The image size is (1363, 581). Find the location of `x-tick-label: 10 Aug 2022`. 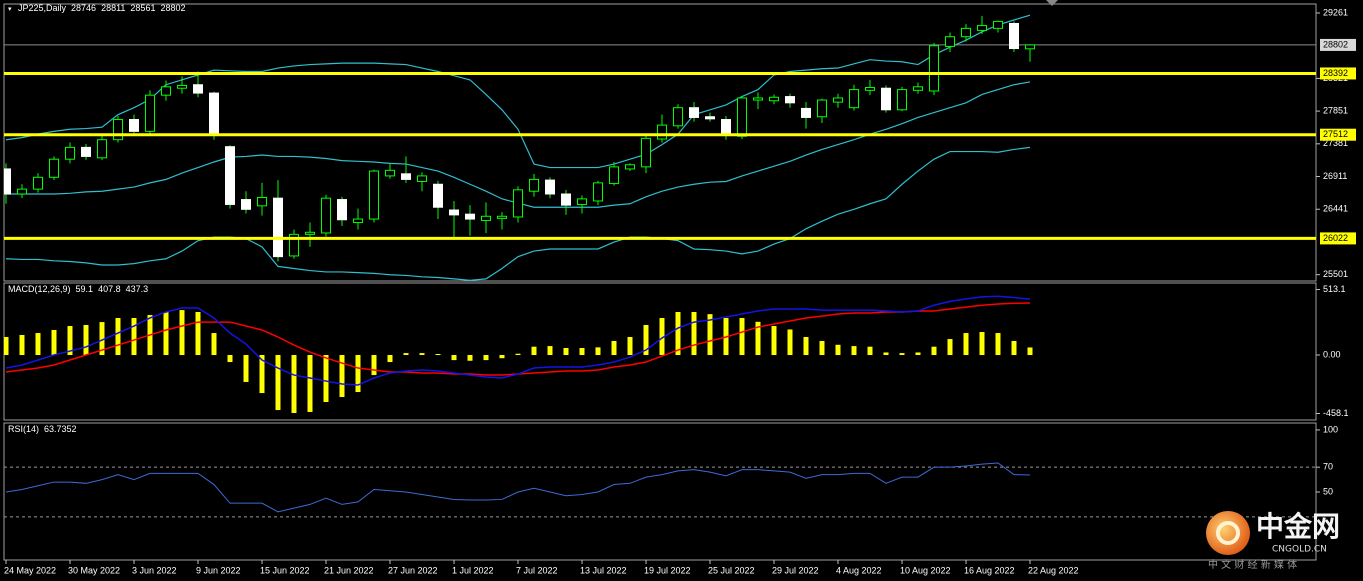

x-tick-label: 10 Aug 2022 is located at coordinates (925, 570).